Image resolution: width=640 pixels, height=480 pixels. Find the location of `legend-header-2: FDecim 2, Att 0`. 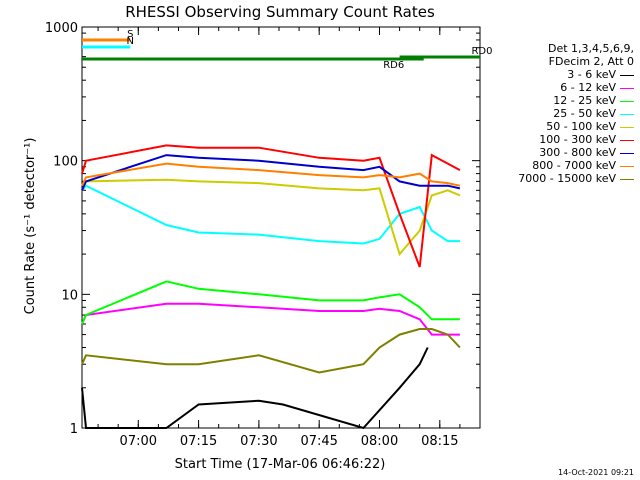

legend-header-2: FDecim 2, Att 0 is located at coordinates (591, 61).